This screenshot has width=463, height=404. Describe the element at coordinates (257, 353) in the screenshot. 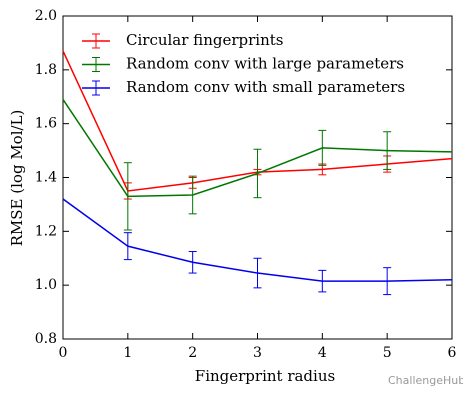

I see `x-tick-label: 3` at that location.